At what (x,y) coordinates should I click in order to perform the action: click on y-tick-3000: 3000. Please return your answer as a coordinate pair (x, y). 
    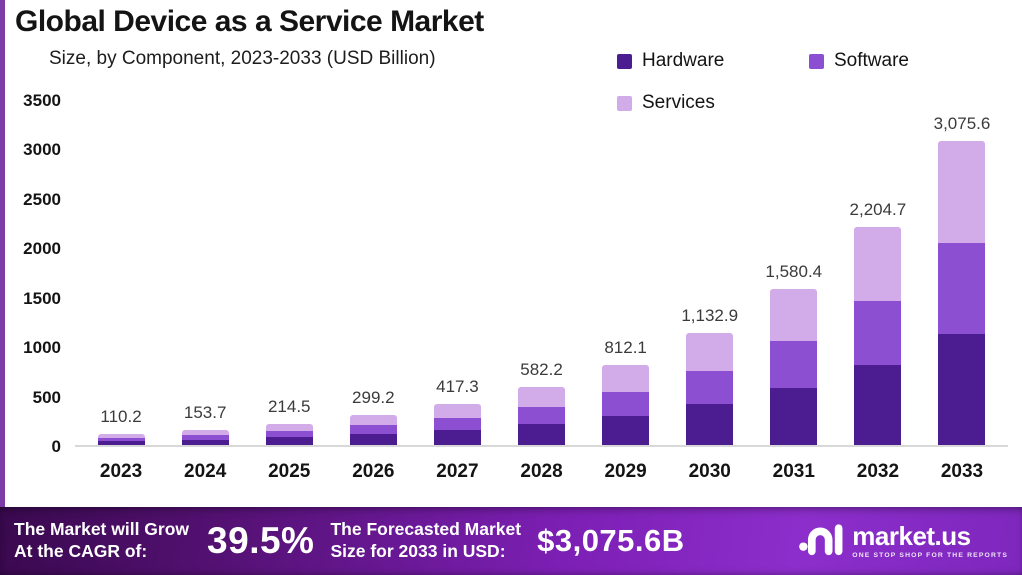
    Looking at the image, I should click on (42, 150).